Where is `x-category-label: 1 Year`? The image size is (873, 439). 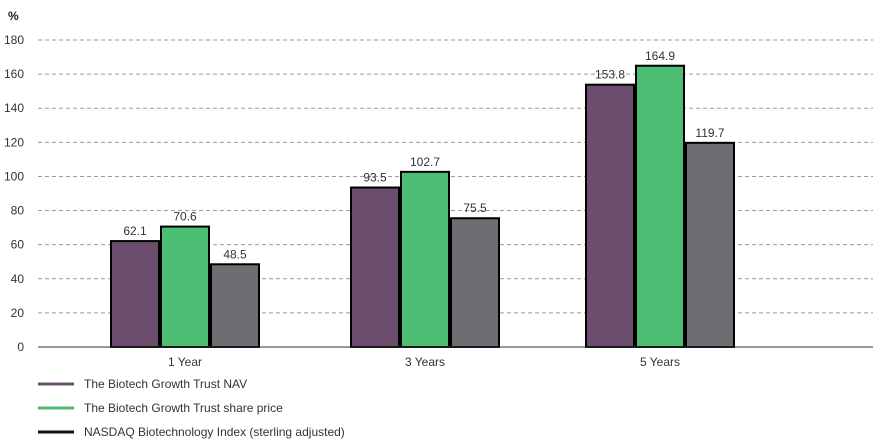
x-category-label: 1 Year is located at coordinates (185, 362).